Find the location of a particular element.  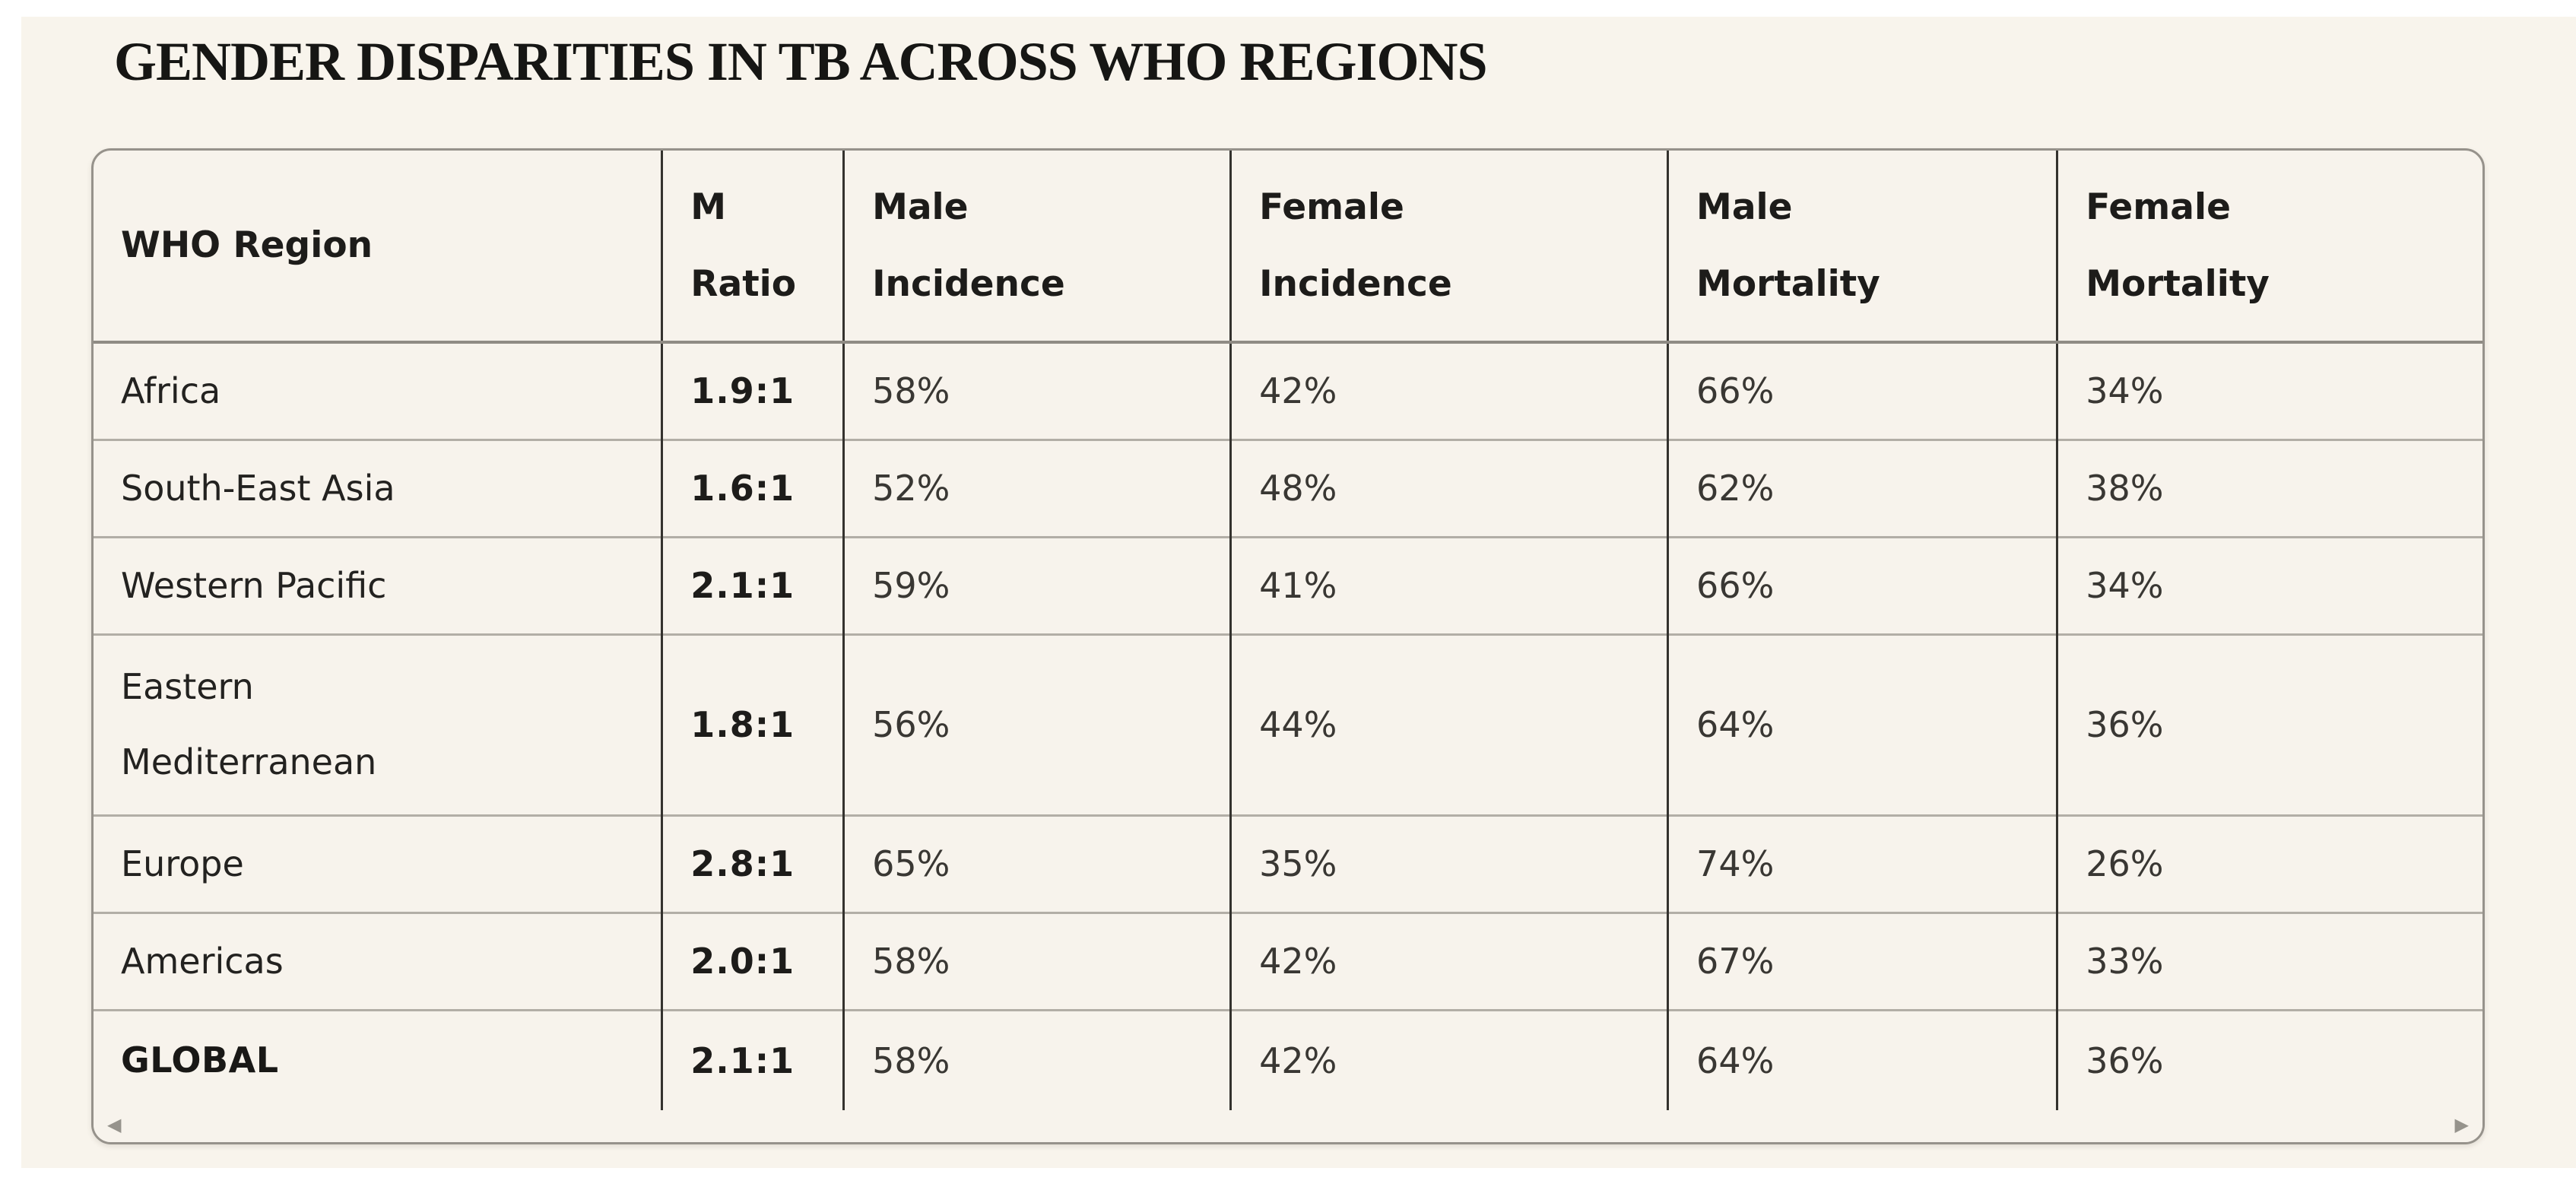

header-cell-female-incidence: Female Incidence is located at coordinates (1449, 246).